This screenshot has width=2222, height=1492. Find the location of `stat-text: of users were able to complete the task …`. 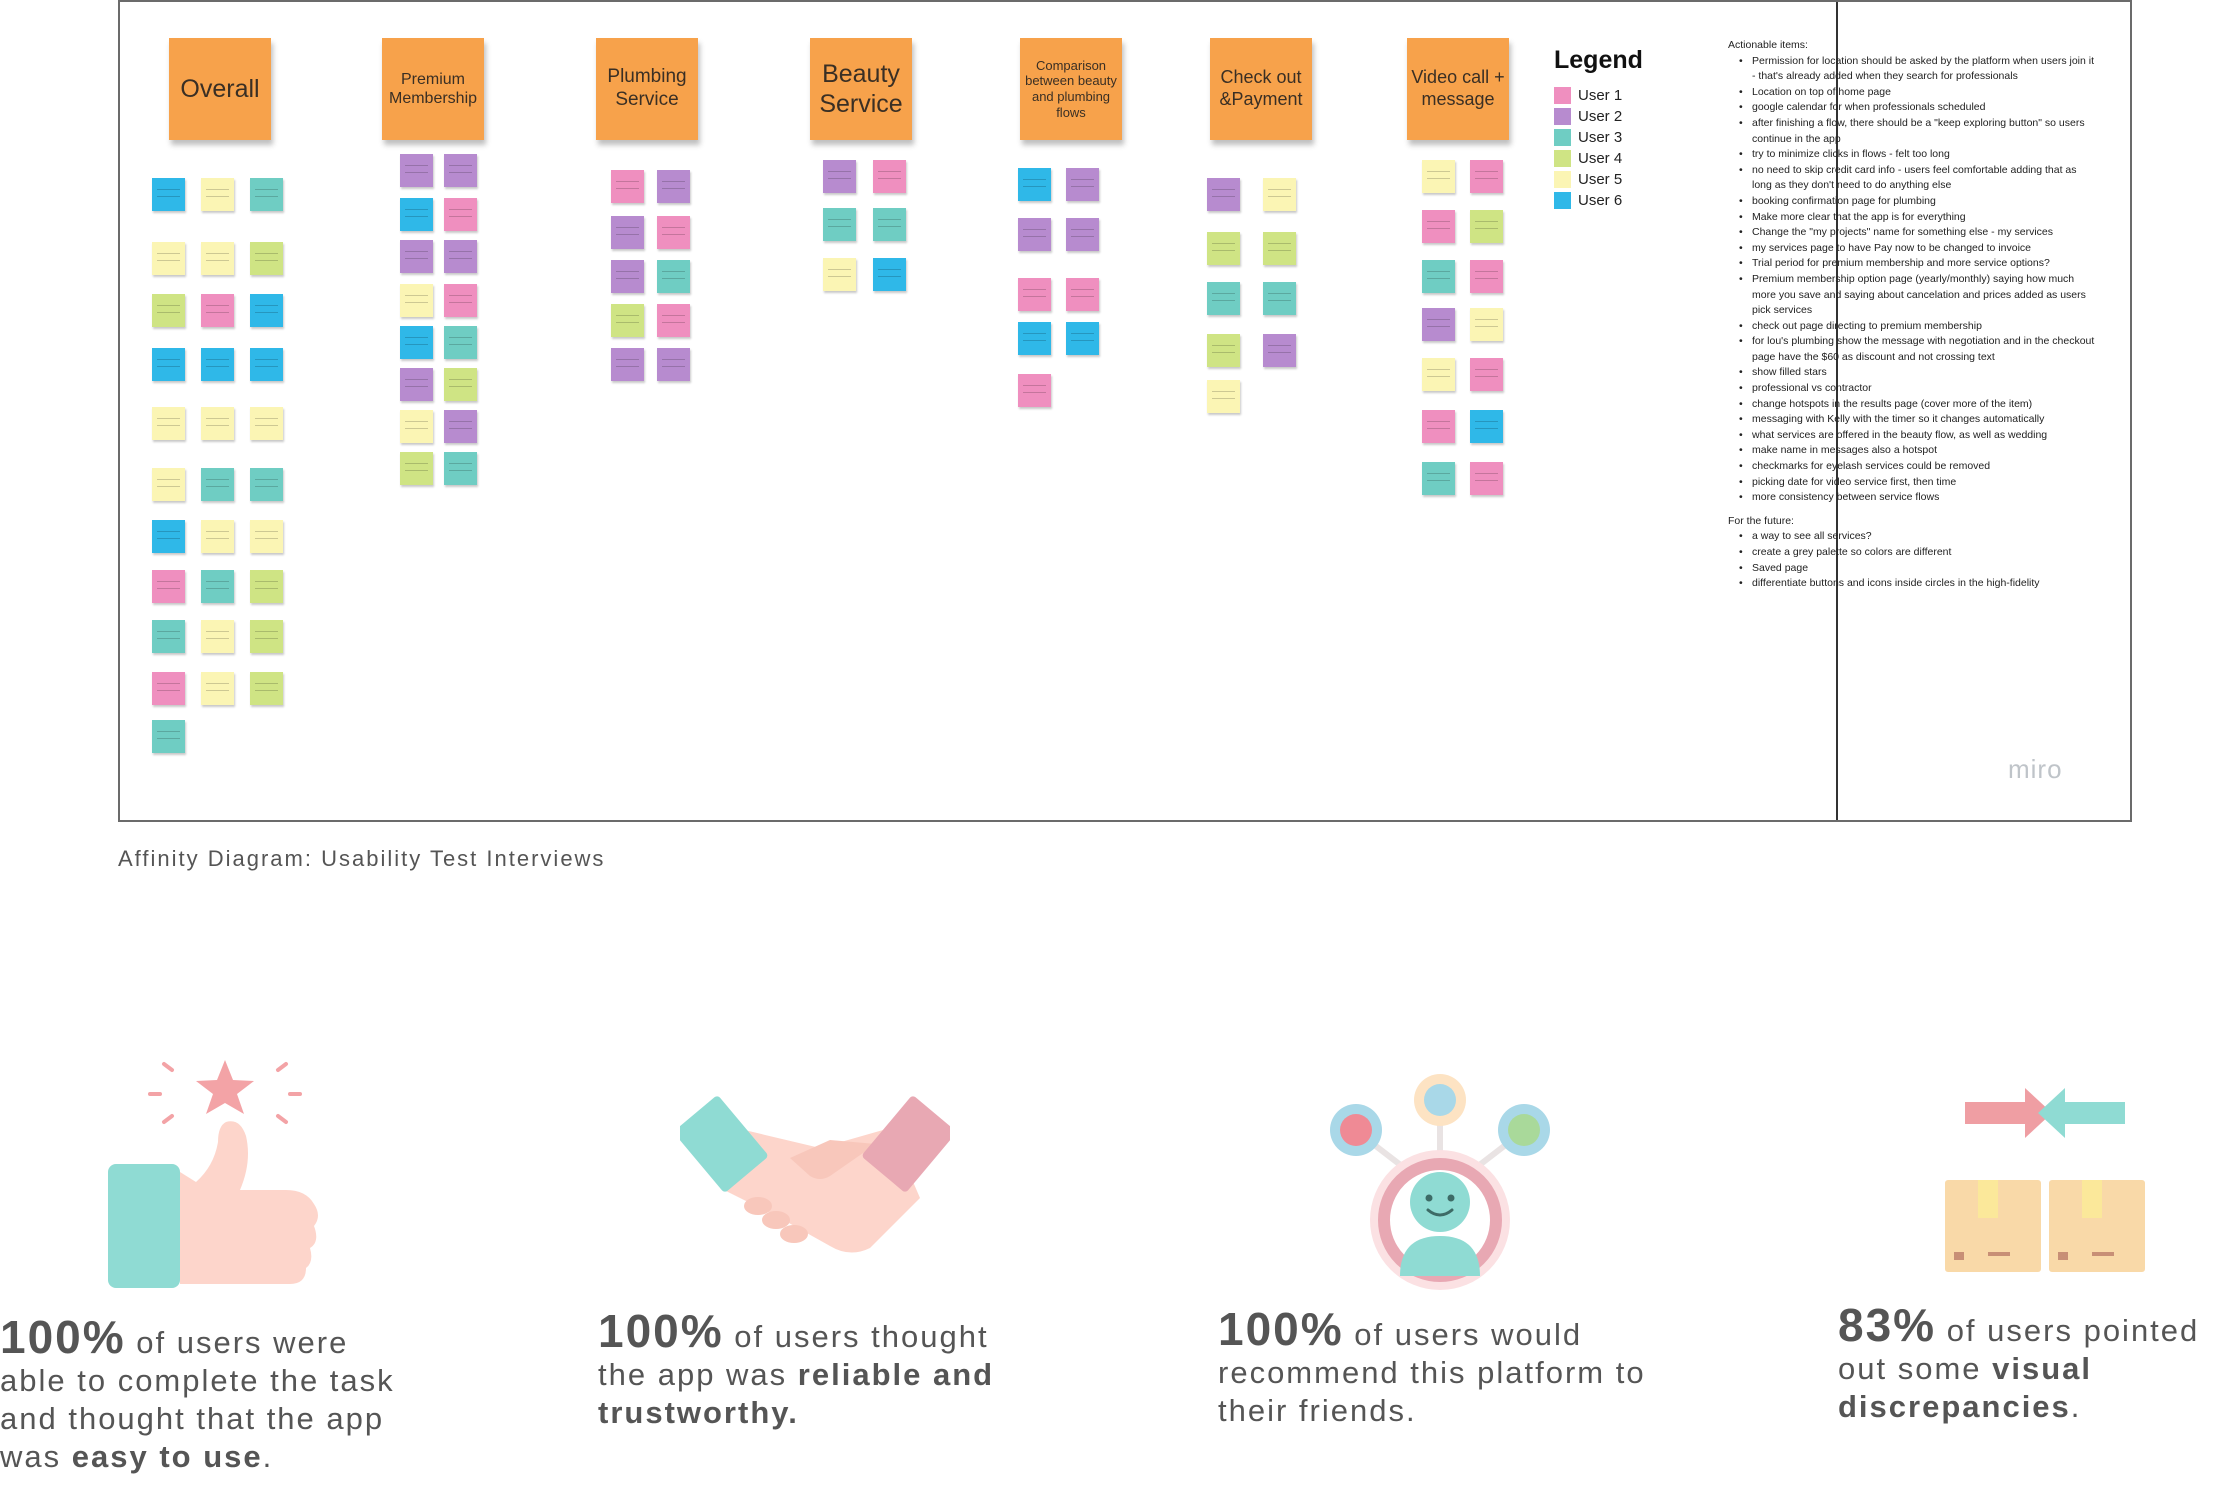

stat-text: of users were able to complete the task … is located at coordinates (197, 1399).